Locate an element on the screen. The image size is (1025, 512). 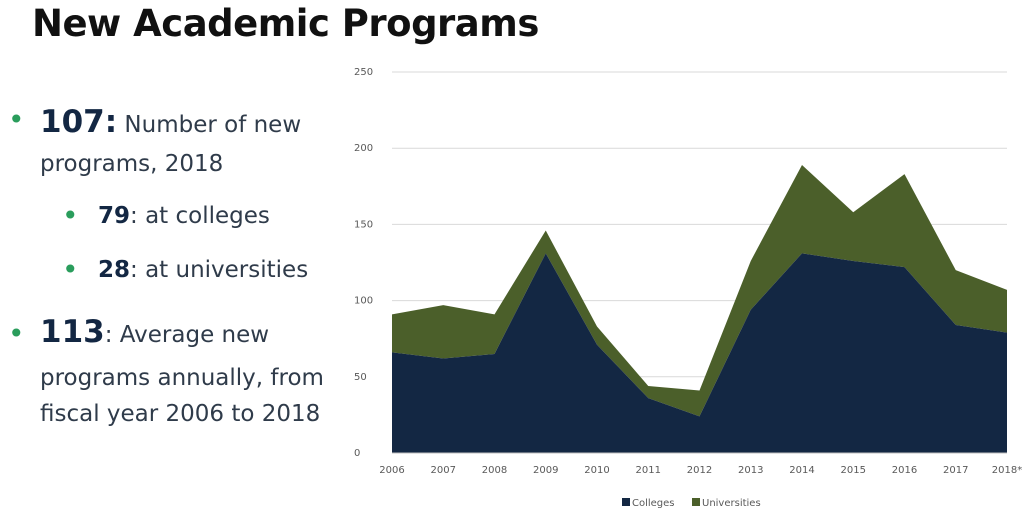
x-tick-label: 2006 is located at coordinates (391, 470).